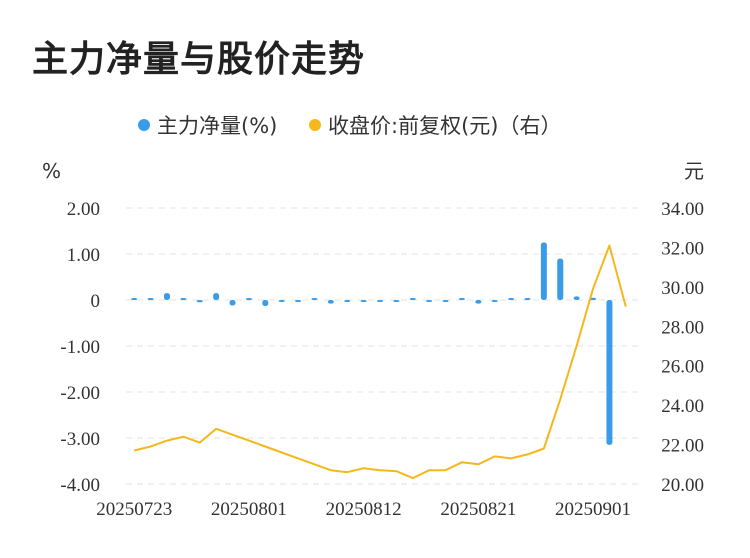 This screenshot has height=558, width=750. What do you see at coordinates (80, 393) in the screenshot?
I see `left-axis-tick-label: -2.00` at bounding box center [80, 393].